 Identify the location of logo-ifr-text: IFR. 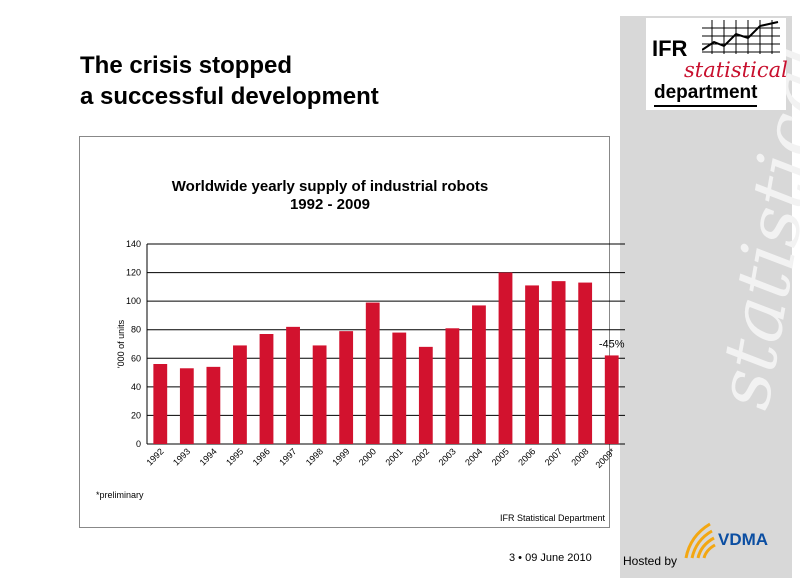
(670, 48).